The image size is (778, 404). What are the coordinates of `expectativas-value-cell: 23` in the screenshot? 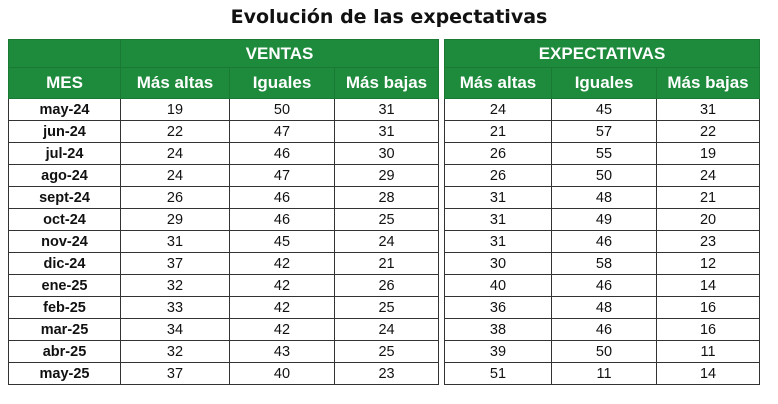 It's located at (708, 241).